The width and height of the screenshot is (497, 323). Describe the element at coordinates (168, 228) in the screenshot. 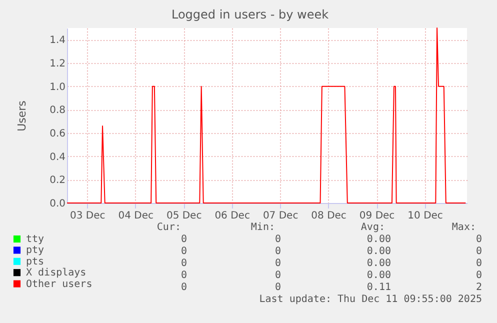

I see `text: Cur:` at that location.